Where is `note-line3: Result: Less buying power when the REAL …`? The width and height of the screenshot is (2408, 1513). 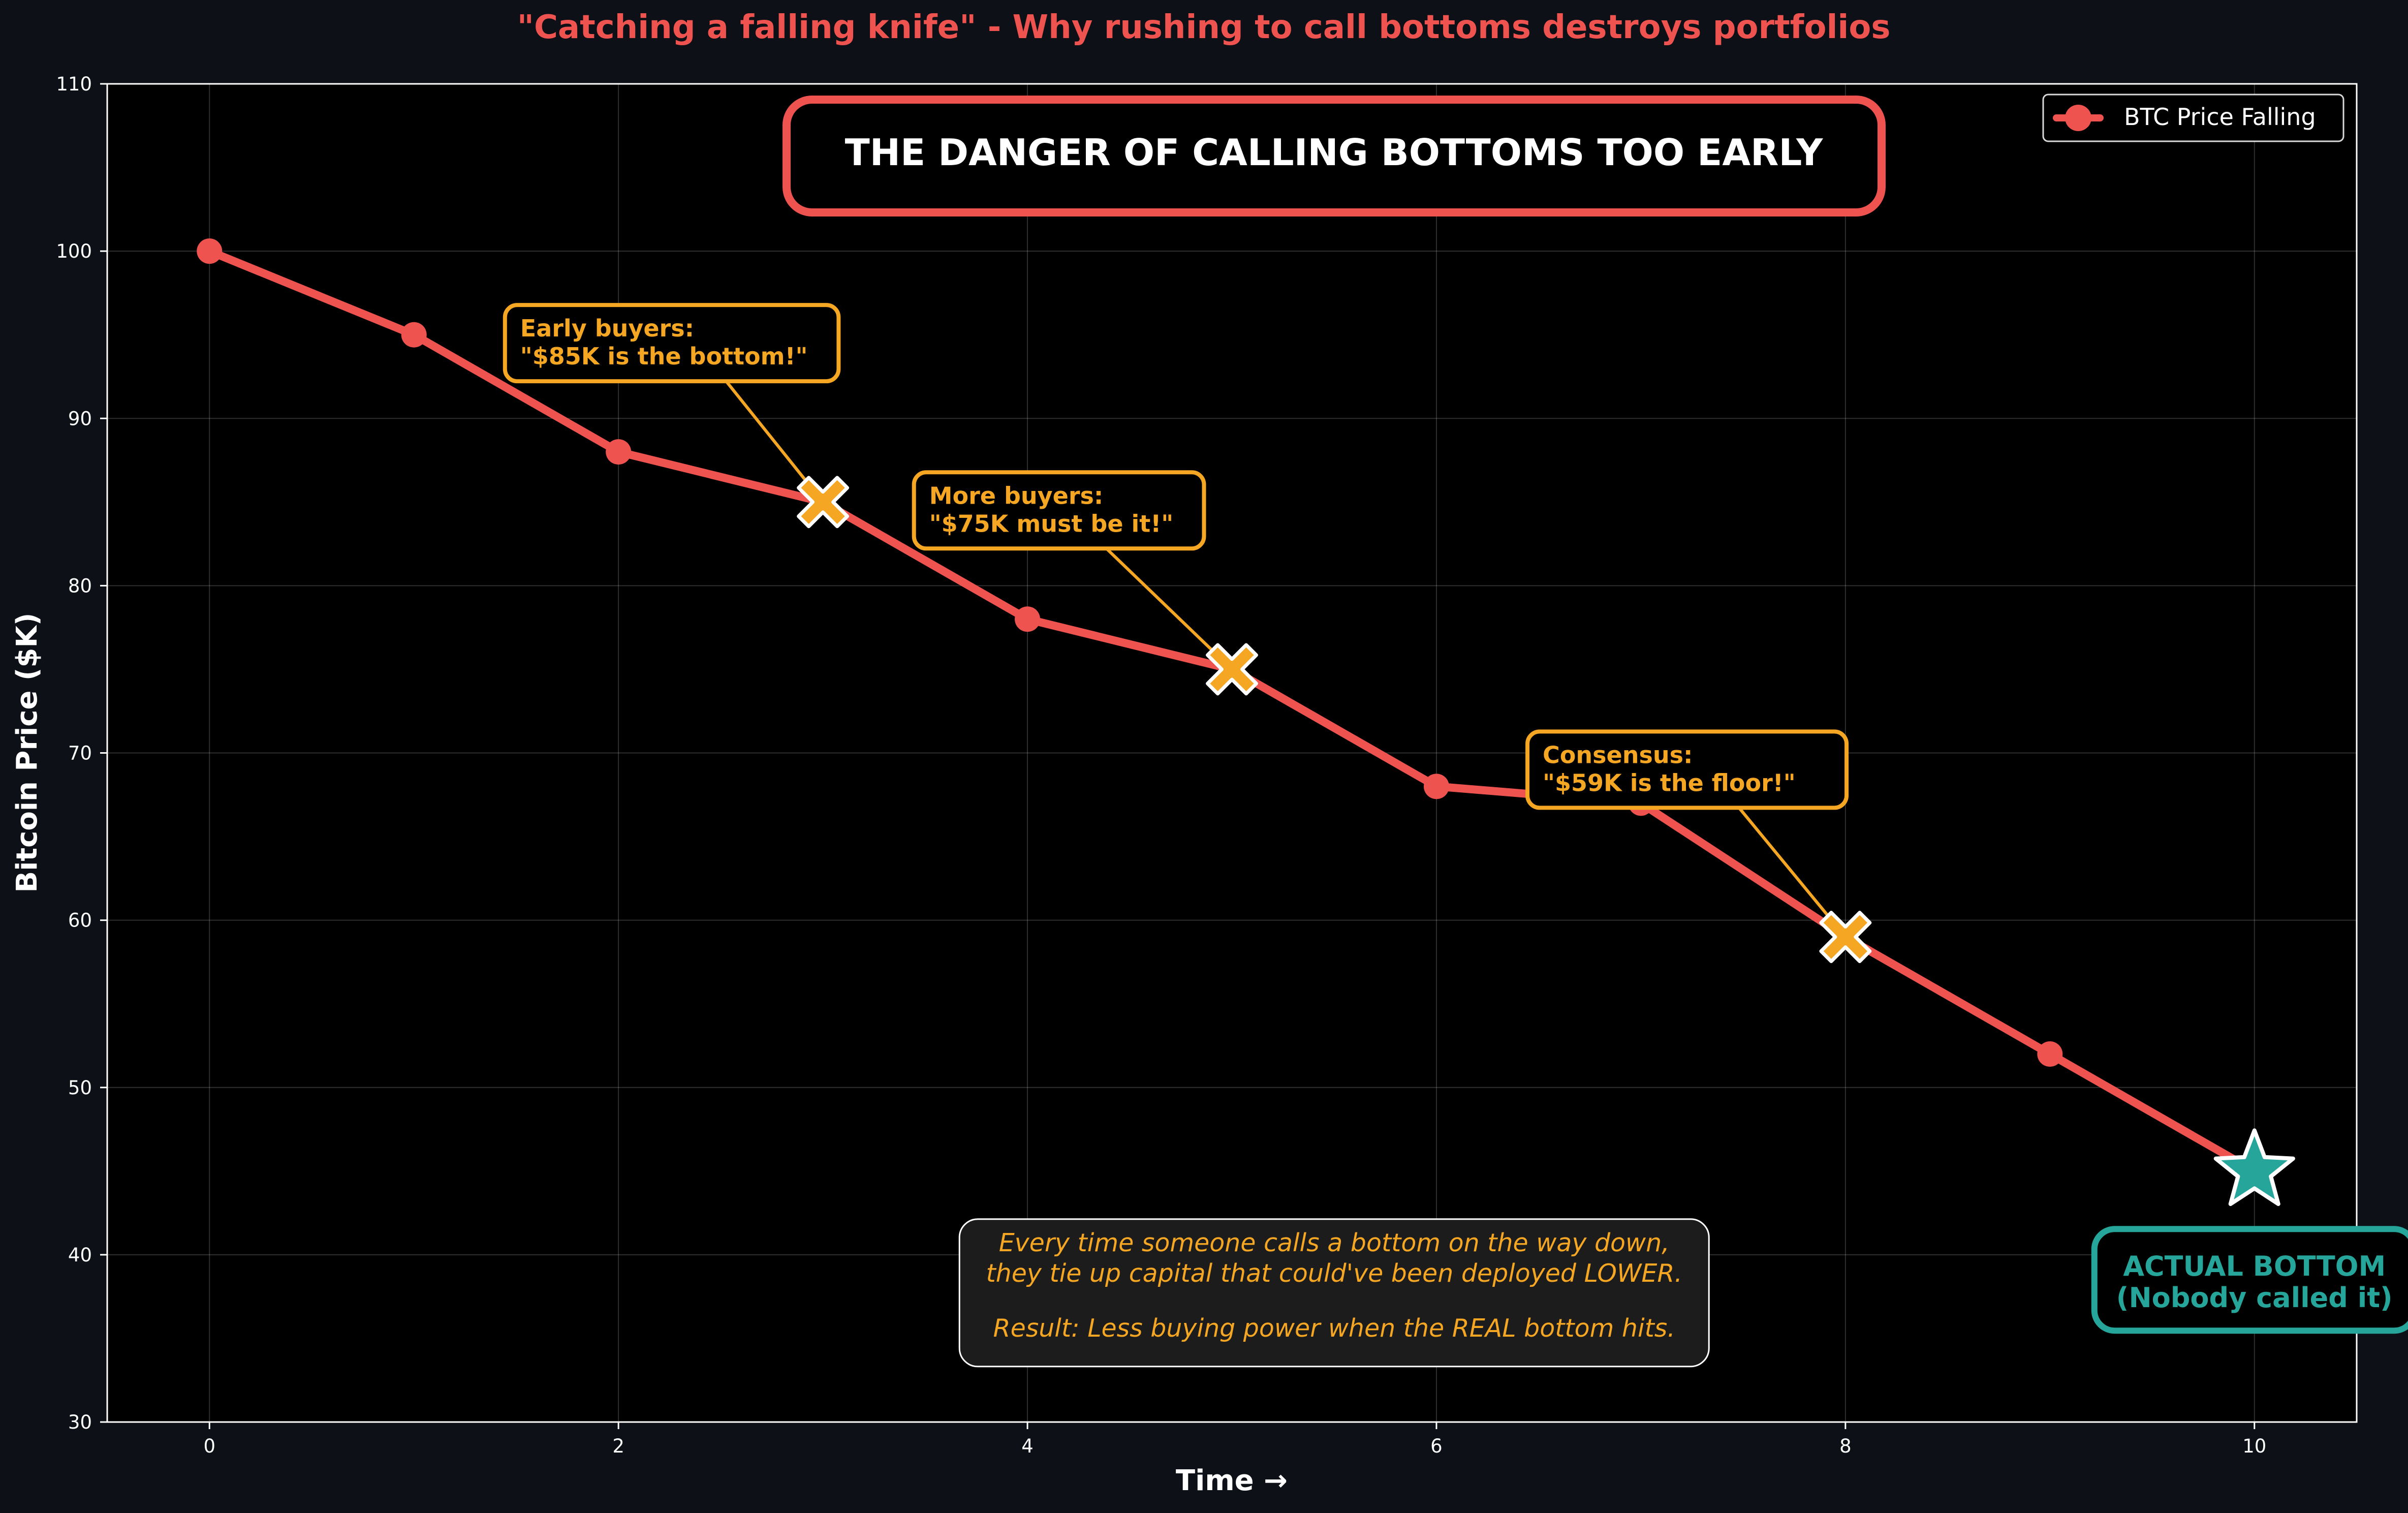
note-line3: Result: Less buying power when the REAL … is located at coordinates (1334, 1328).